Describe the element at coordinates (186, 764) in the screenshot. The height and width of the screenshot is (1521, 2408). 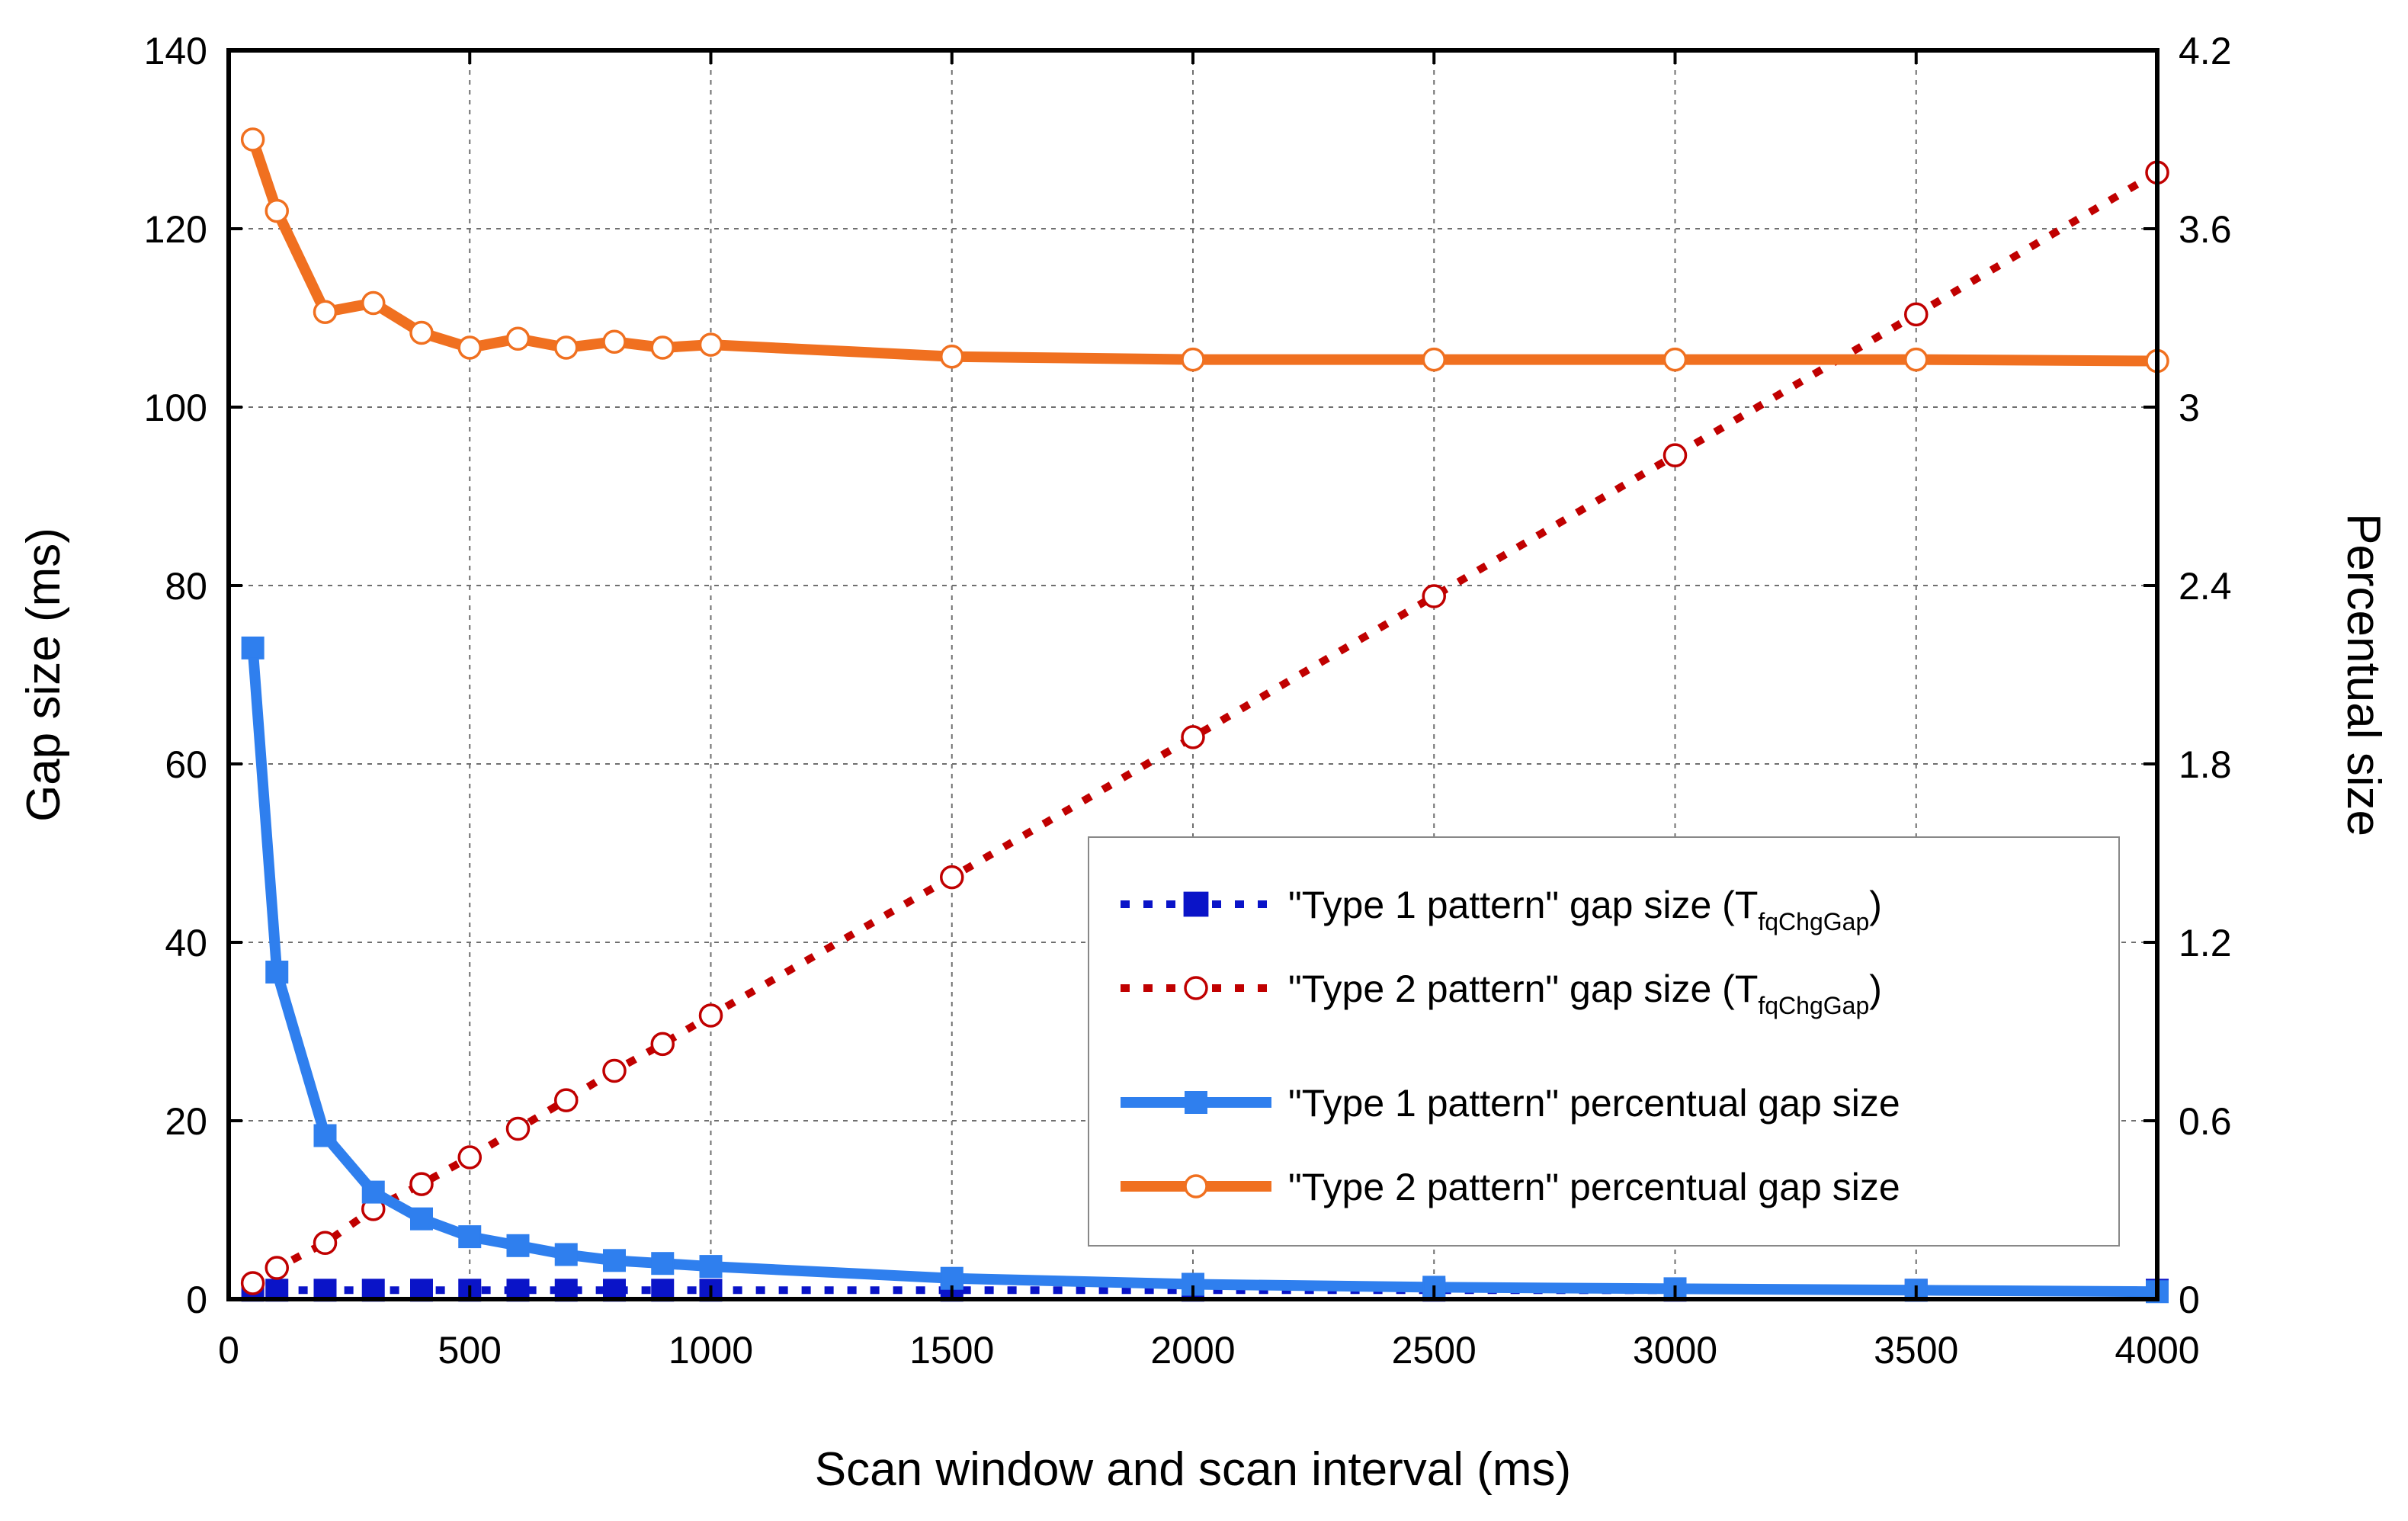
I see `y-tick-label: 60` at that location.